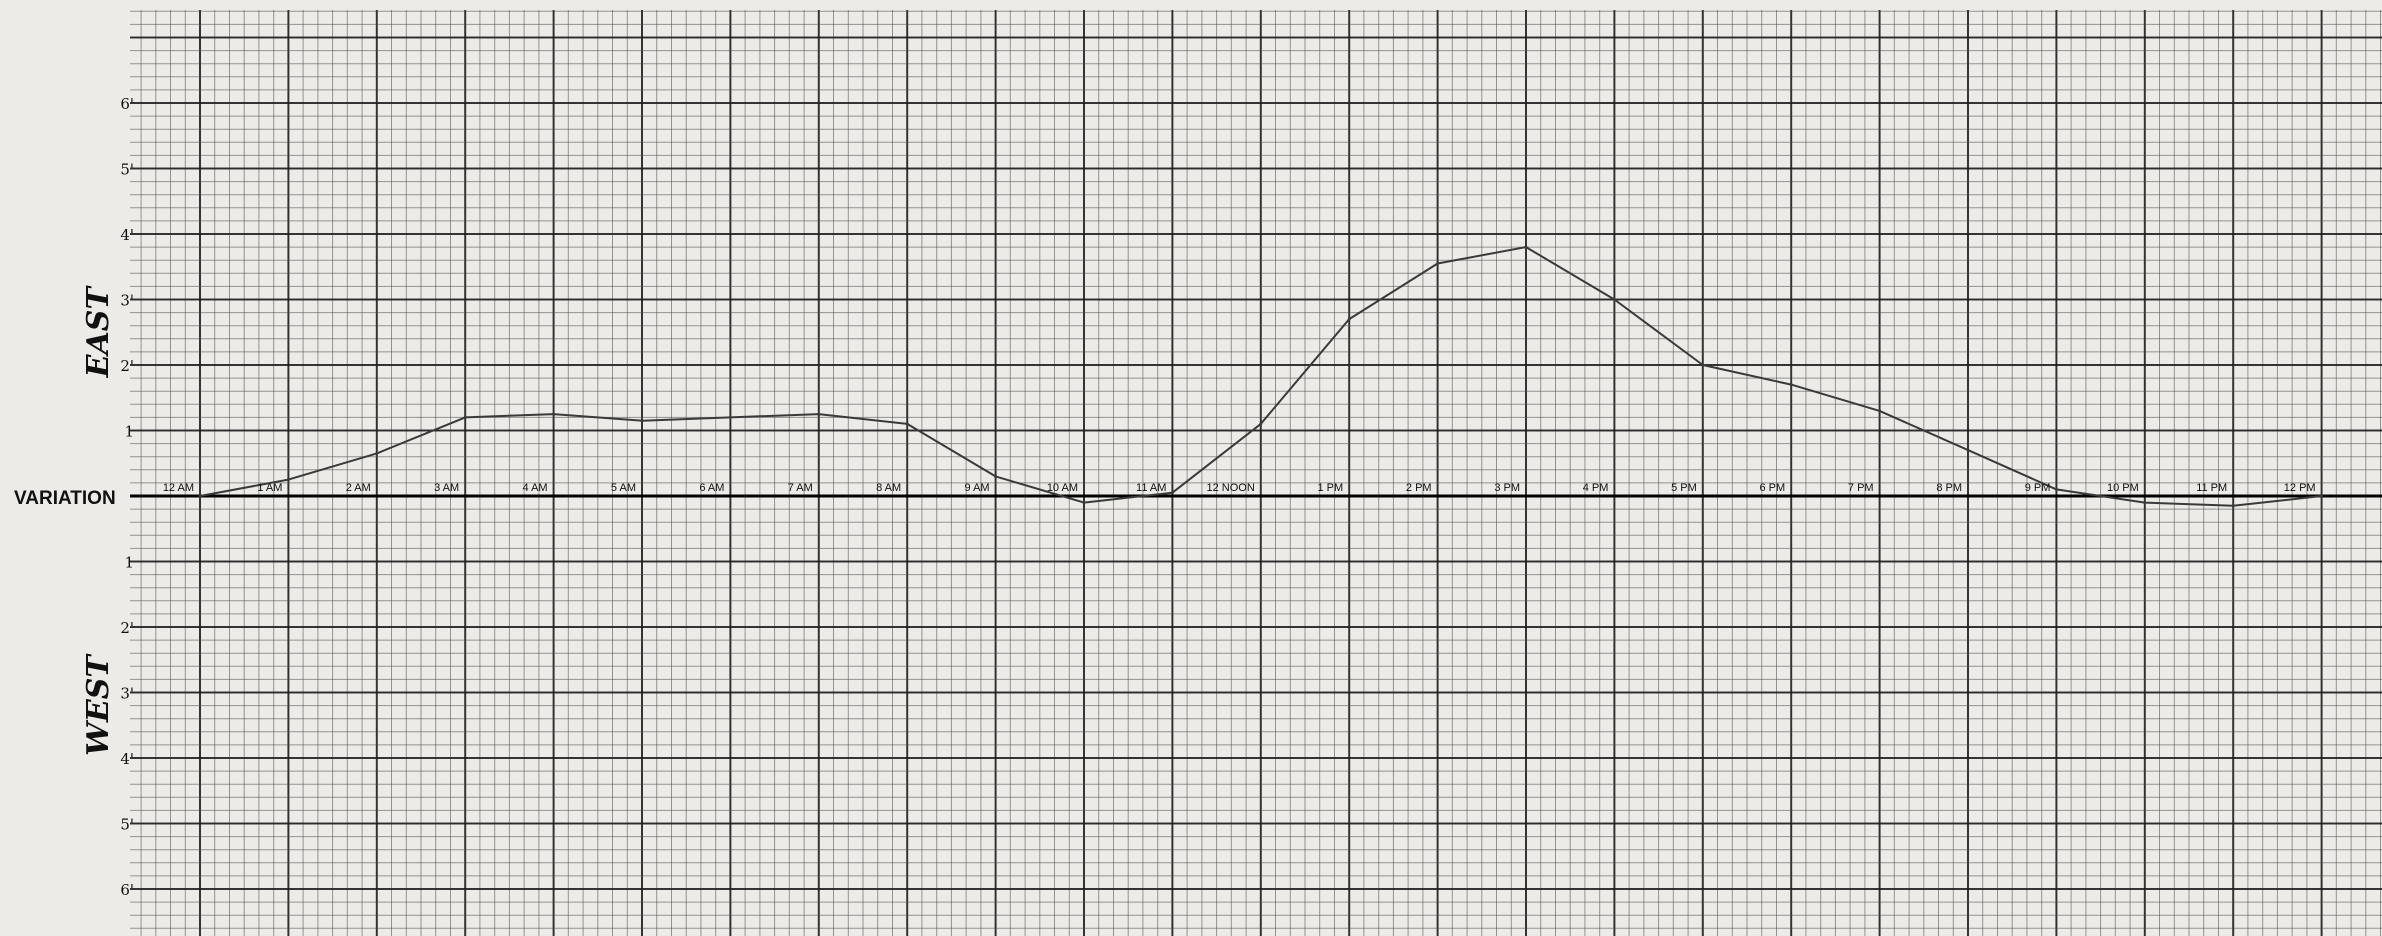 Image resolution: width=2382 pixels, height=936 pixels. What do you see at coordinates (535, 488) in the screenshot?
I see `x-tick-label: 4 AM` at bounding box center [535, 488].